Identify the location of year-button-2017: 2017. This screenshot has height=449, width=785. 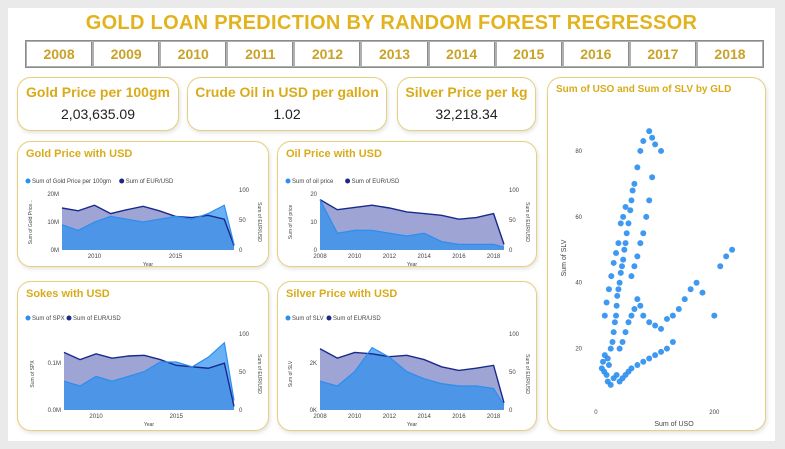
(663, 54).